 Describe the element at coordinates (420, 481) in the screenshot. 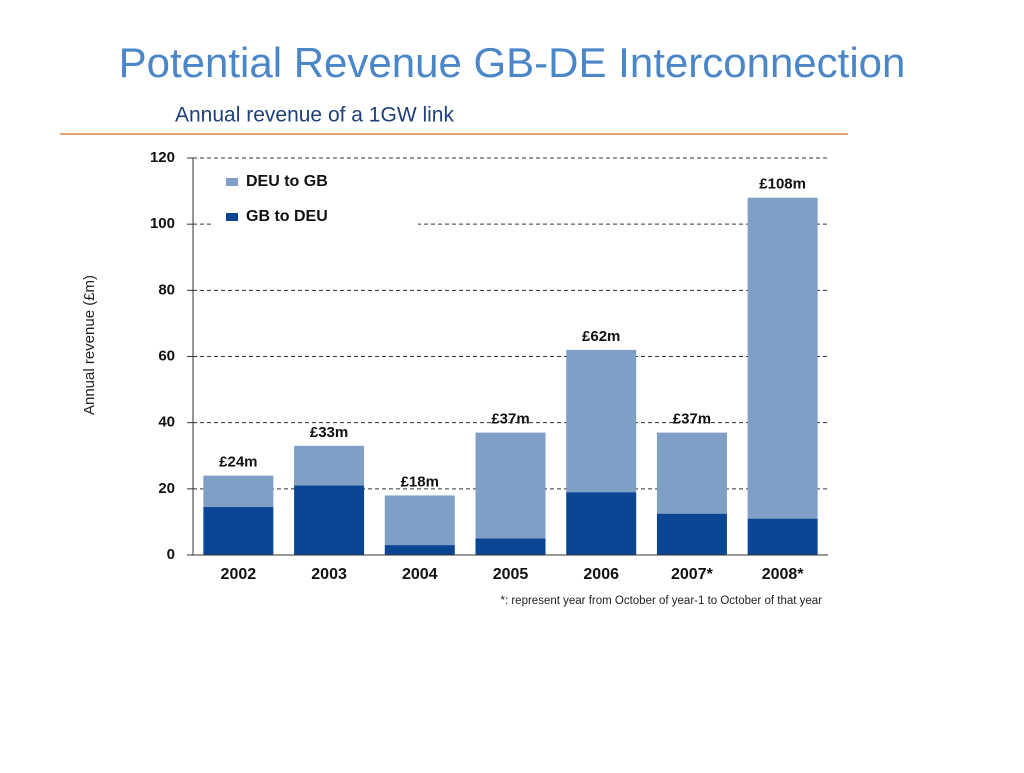

I see `total-label: £18m` at that location.